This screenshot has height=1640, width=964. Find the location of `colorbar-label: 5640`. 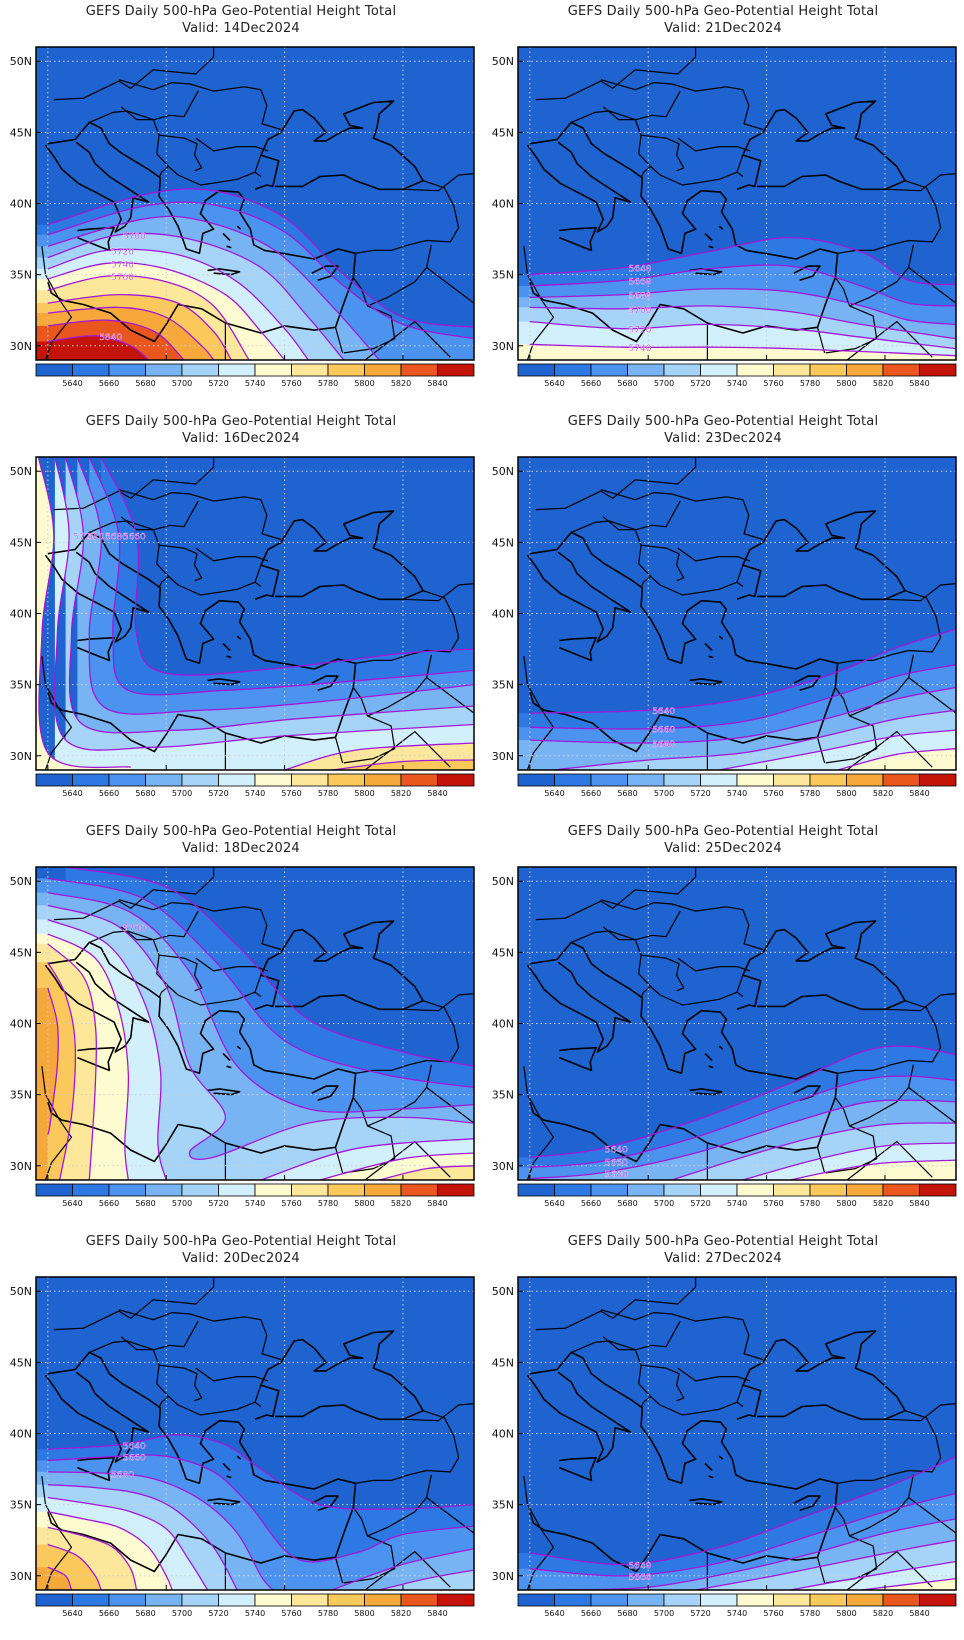

colorbar-label: 5640 is located at coordinates (72, 793).